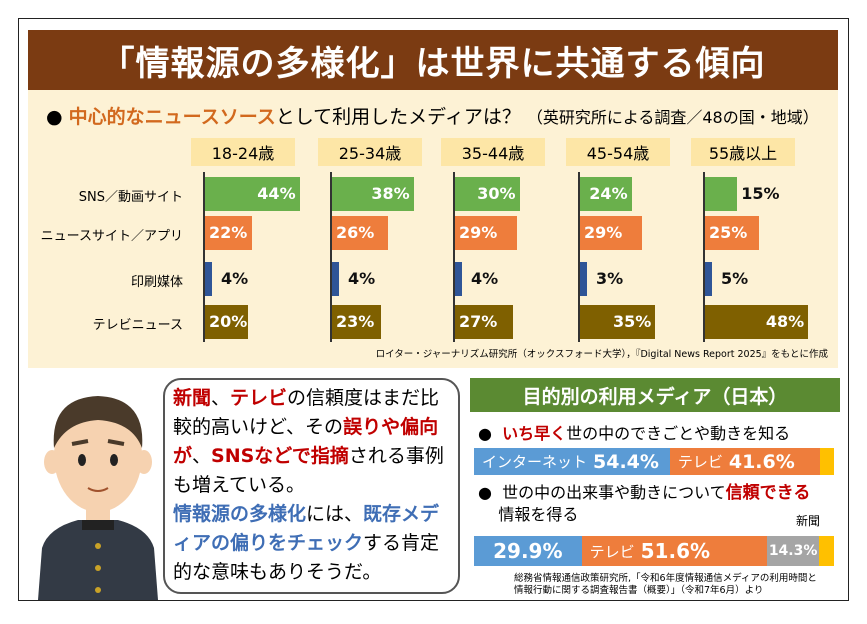 Image resolution: width=867 pixels, height=624 pixels. I want to click on text: する肯定的な意味もありそうだ。, so click(306, 557).